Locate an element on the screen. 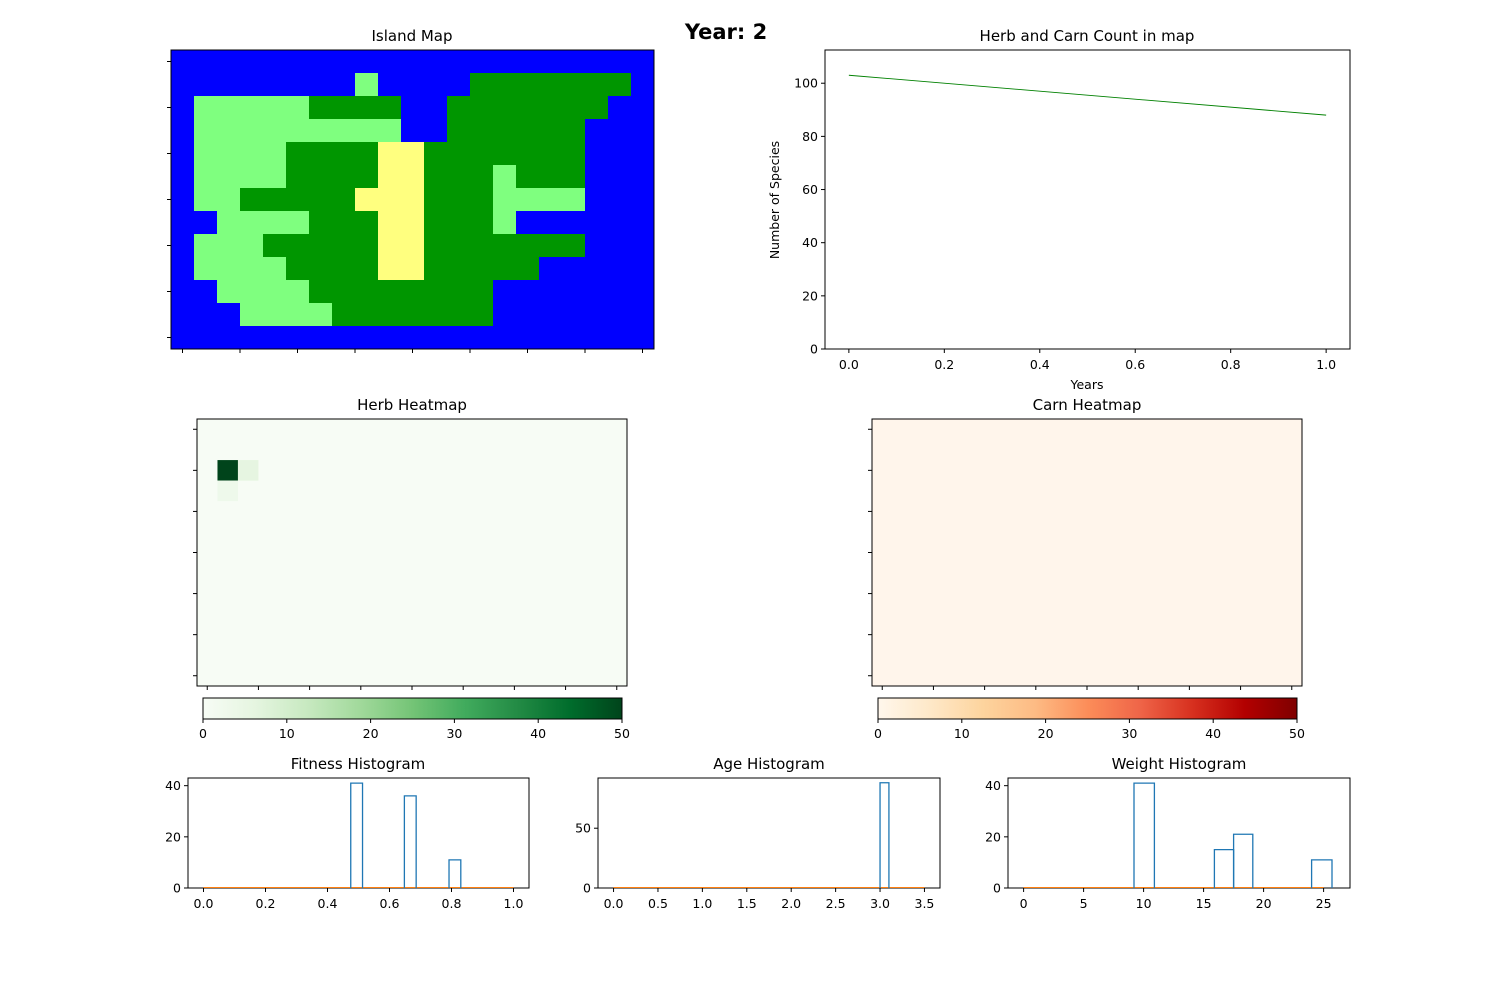 This screenshot has height=998, width=1500. fitness-xtick-label: 0.4 is located at coordinates (328, 903).